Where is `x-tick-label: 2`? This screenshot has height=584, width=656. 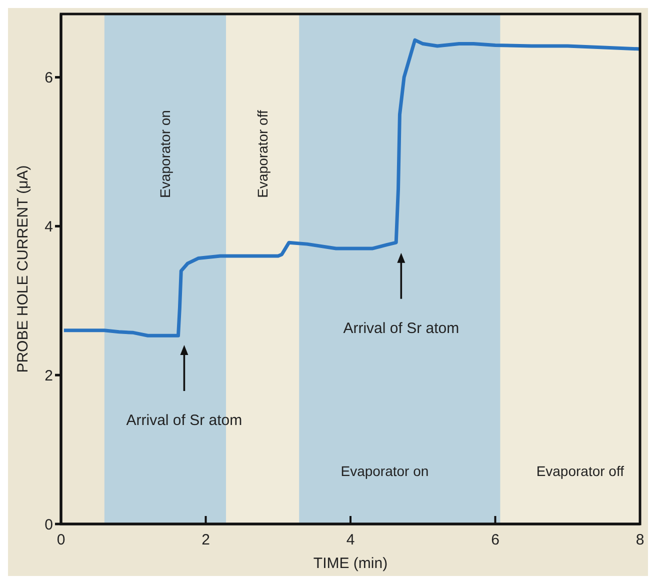
x-tick-label: 2 is located at coordinates (206, 540).